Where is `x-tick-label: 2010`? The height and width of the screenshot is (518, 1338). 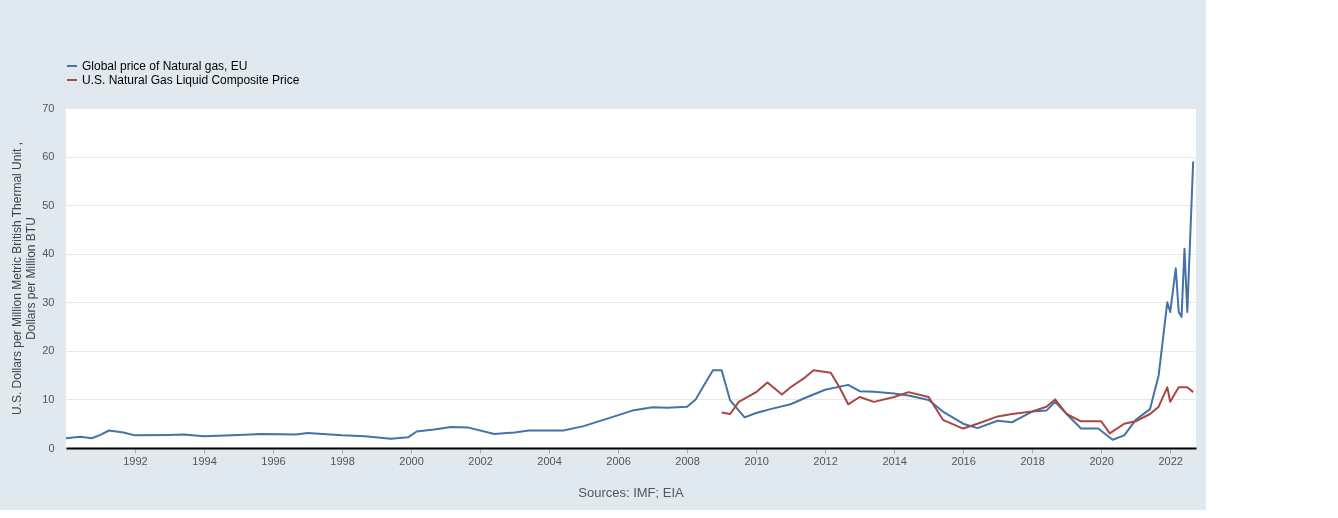 x-tick-label: 2010 is located at coordinates (756, 460).